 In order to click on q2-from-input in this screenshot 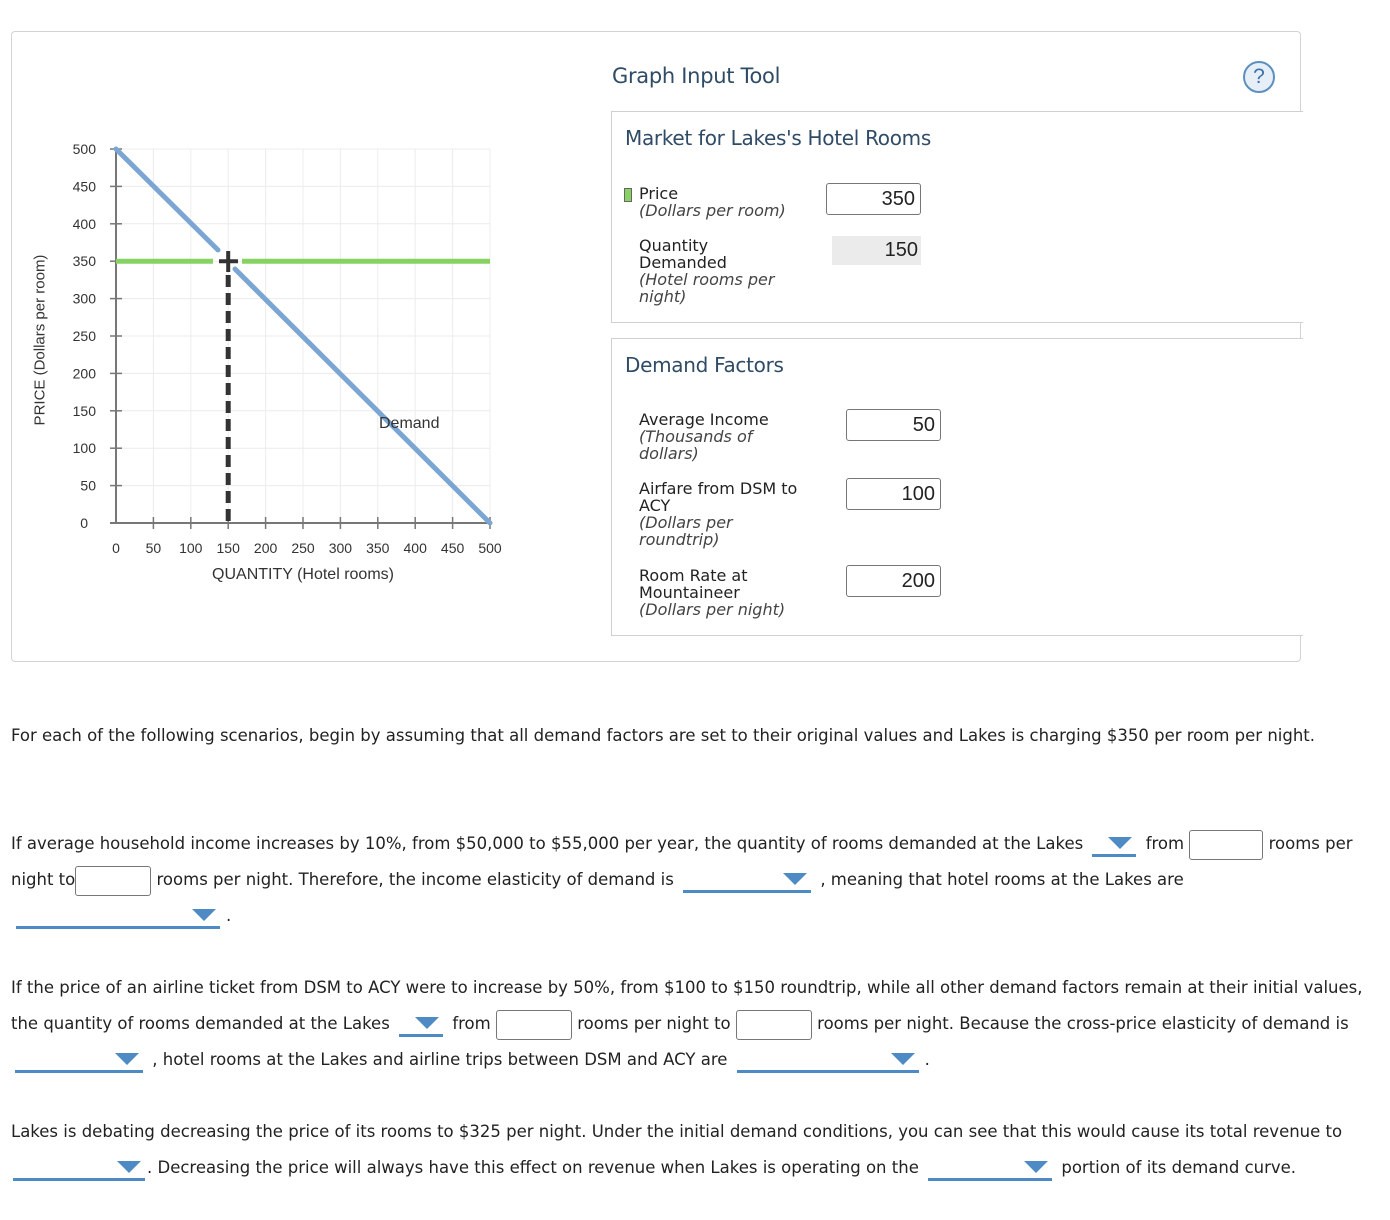, I will do `click(533, 1024)`.